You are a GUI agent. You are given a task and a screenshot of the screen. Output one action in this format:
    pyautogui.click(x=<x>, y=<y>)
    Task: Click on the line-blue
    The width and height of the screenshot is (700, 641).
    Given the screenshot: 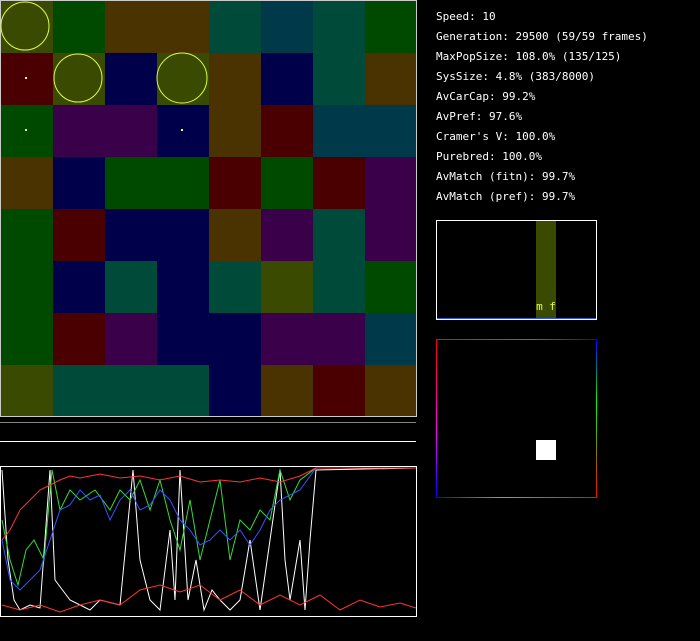 What is the action you would take?
    pyautogui.click(x=208, y=529)
    